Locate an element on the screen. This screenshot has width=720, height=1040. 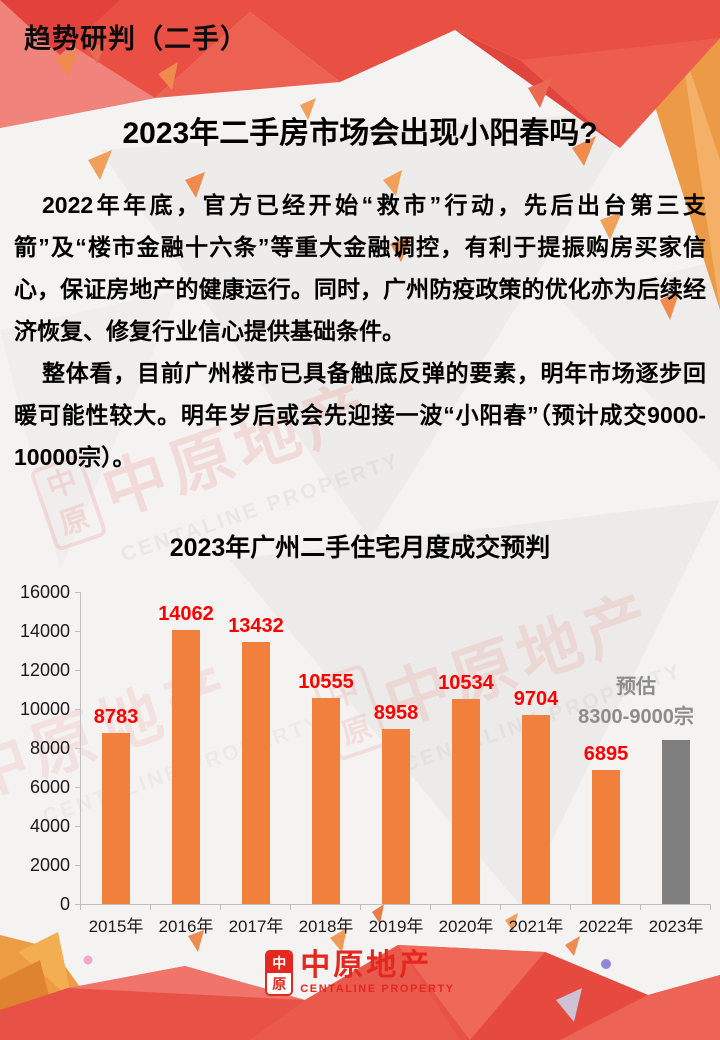
chart-title: 2023年广州二手住宅月度成交预判 is located at coordinates (360, 548).